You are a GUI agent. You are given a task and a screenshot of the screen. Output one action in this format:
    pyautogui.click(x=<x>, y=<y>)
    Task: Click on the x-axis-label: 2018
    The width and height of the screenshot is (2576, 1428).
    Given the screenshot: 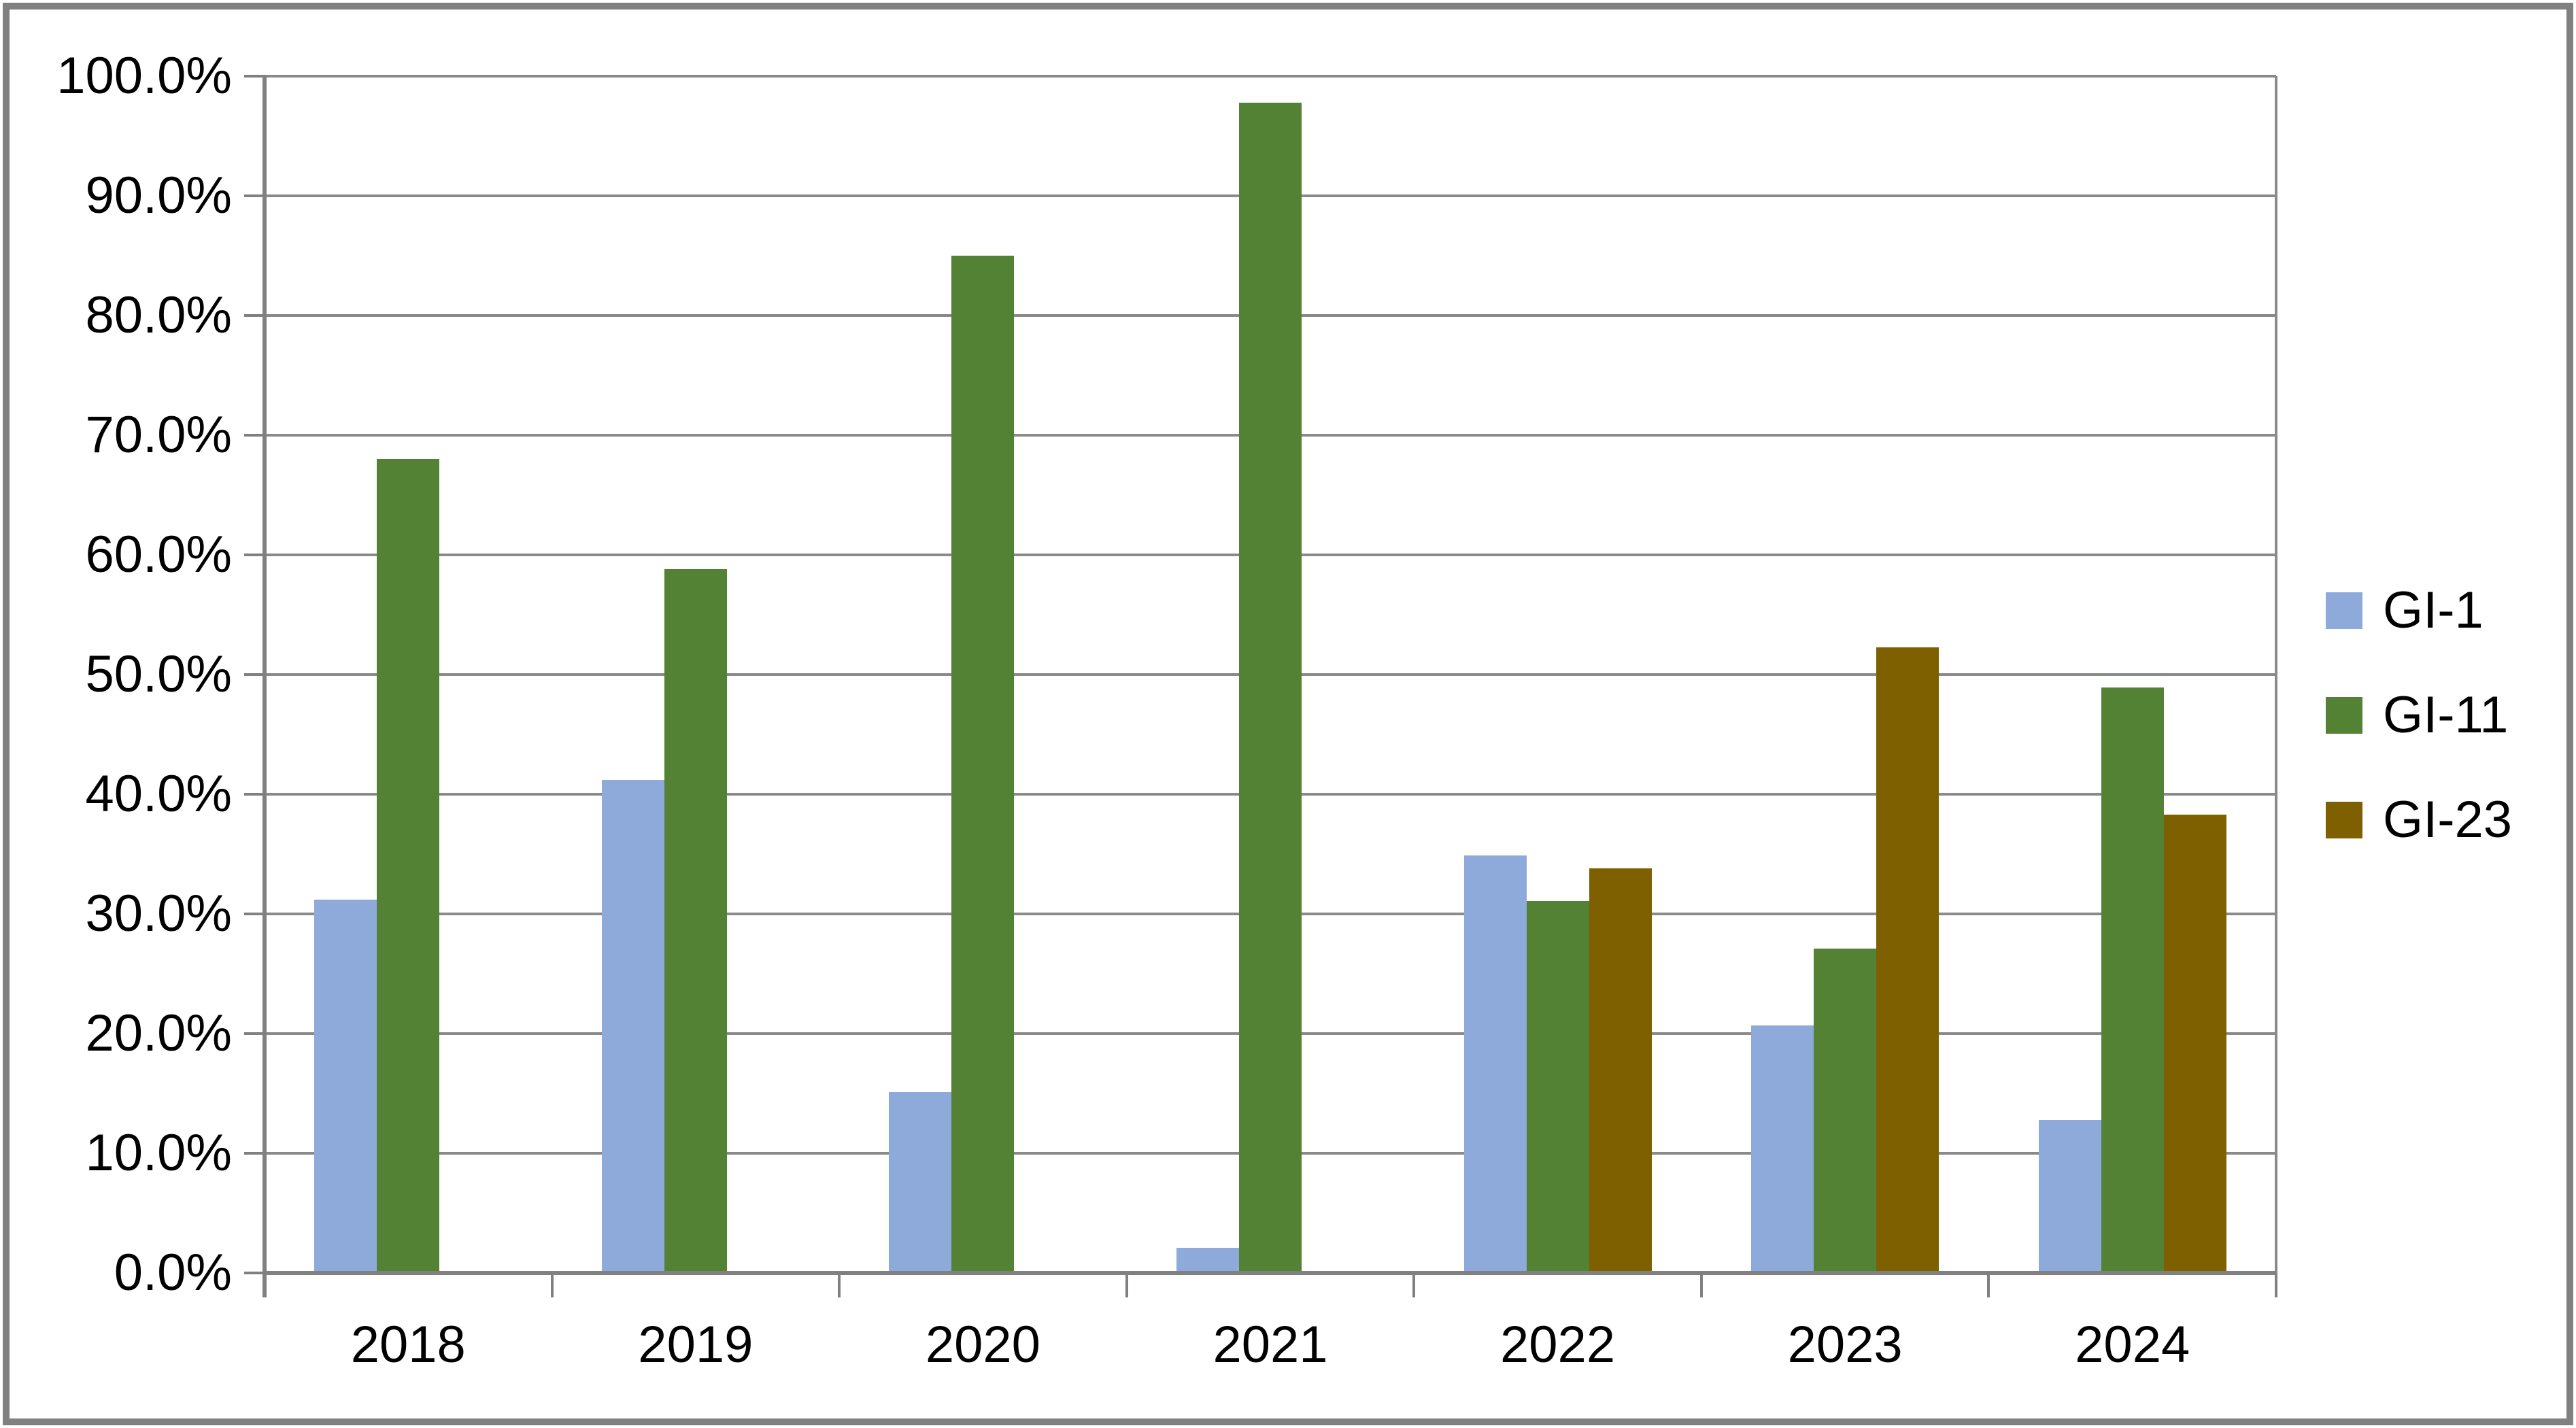 What is the action you would take?
    pyautogui.click(x=408, y=1345)
    